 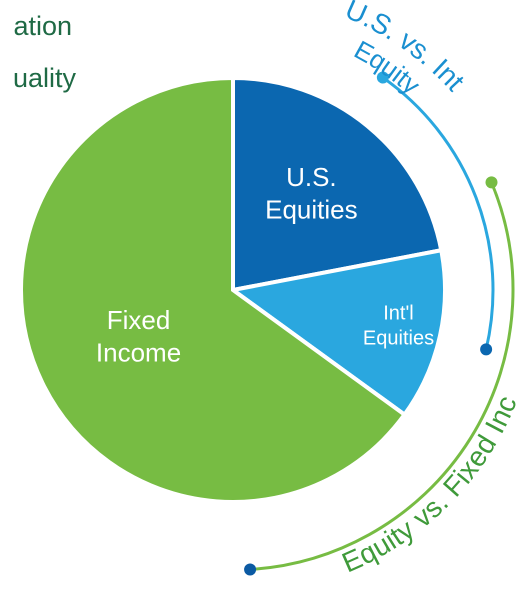 I want to click on title-line: uality, so click(x=45, y=78).